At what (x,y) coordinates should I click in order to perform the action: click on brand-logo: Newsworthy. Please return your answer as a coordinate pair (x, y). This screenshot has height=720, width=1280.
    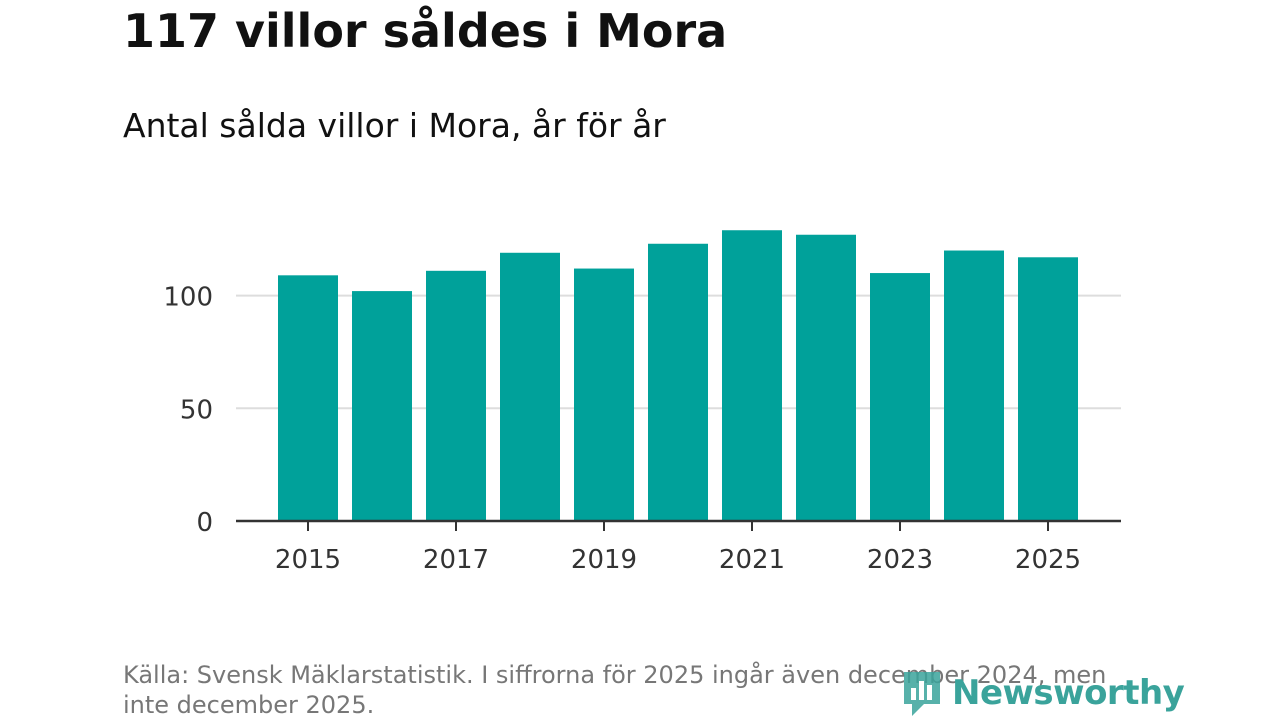
    Looking at the image, I should click on (1042, 693).